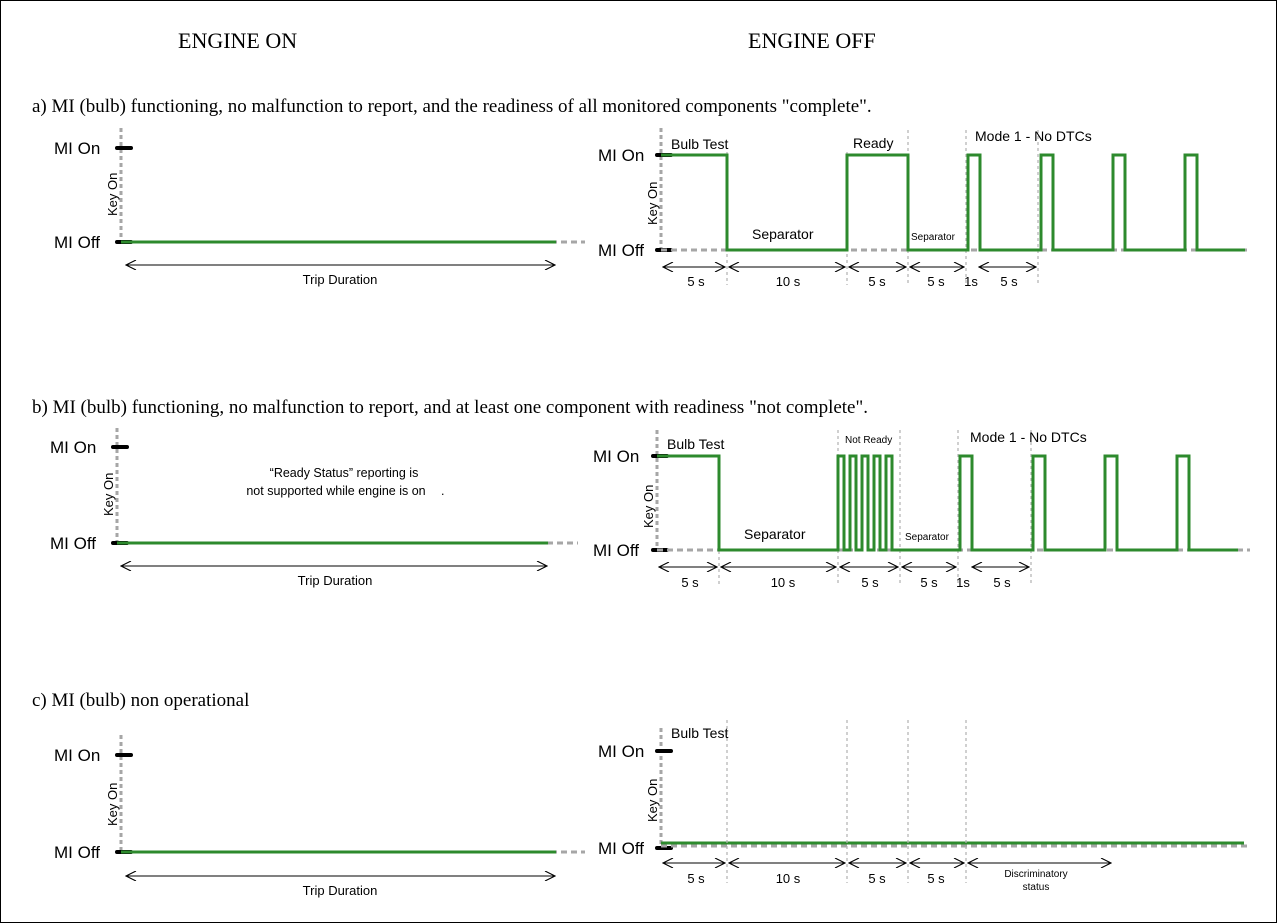 This screenshot has height=923, width=1277. What do you see at coordinates (868, 440) in the screenshot?
I see `not-ready-label: Not Ready` at bounding box center [868, 440].